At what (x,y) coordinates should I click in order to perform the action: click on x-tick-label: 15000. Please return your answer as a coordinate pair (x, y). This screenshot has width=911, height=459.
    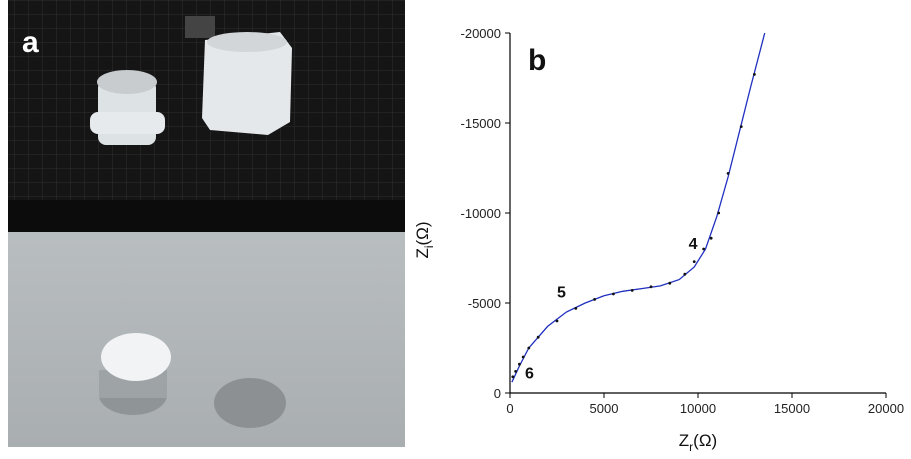
    Looking at the image, I should click on (792, 408).